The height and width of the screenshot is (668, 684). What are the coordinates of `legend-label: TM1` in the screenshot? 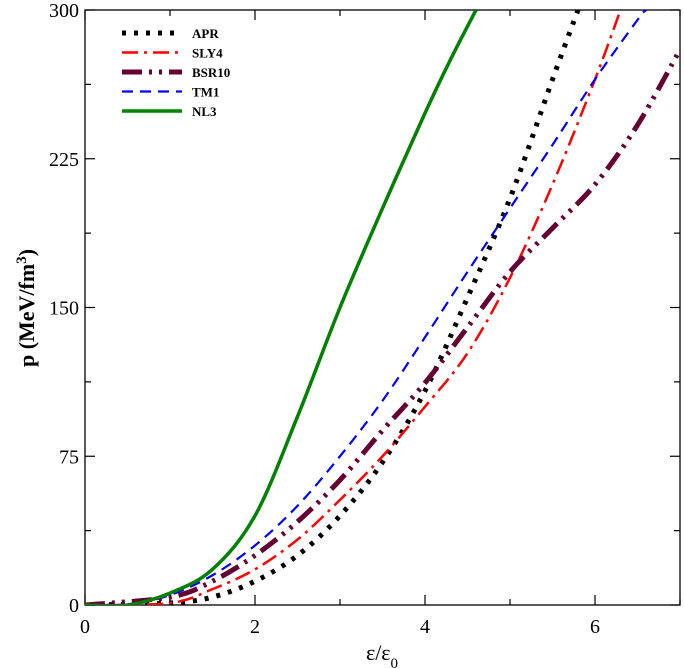 It's located at (205, 92).